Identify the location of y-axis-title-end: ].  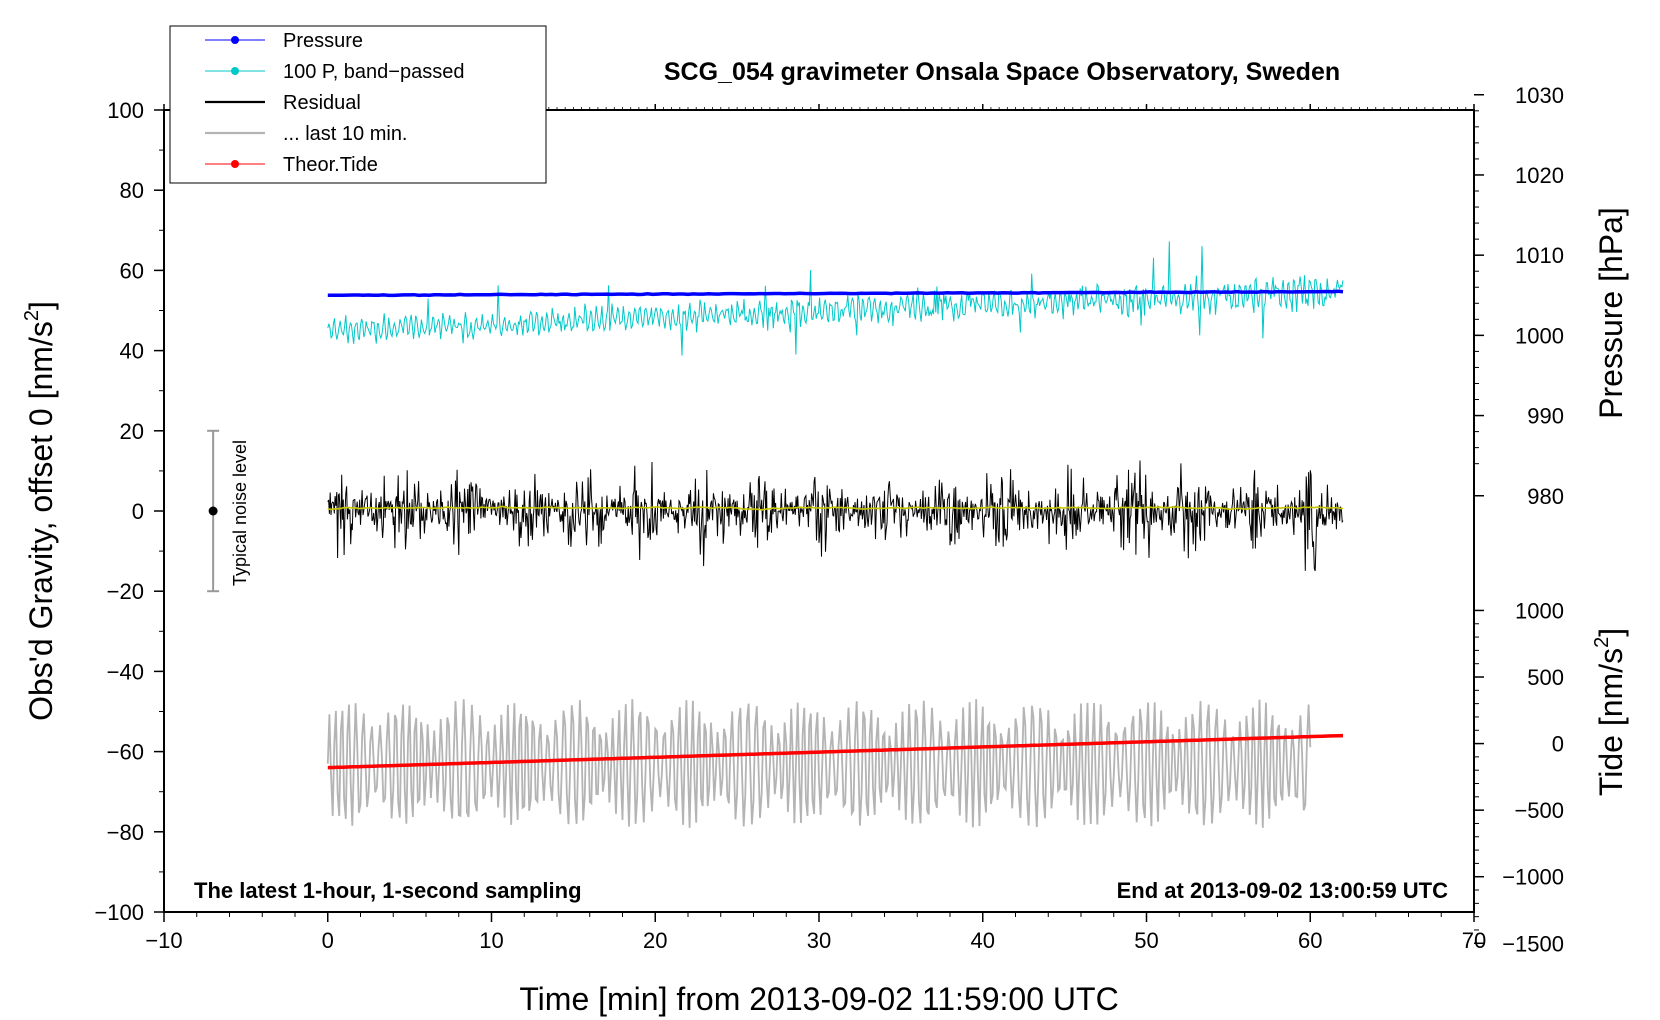
(41, 305).